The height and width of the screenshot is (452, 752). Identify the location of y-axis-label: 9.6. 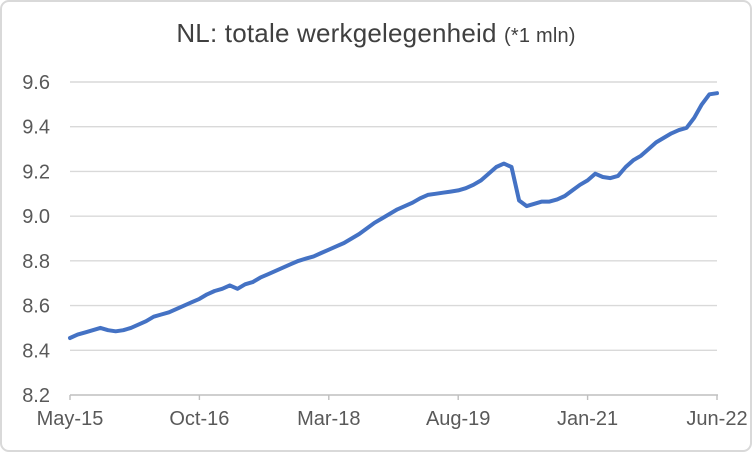
(36, 83).